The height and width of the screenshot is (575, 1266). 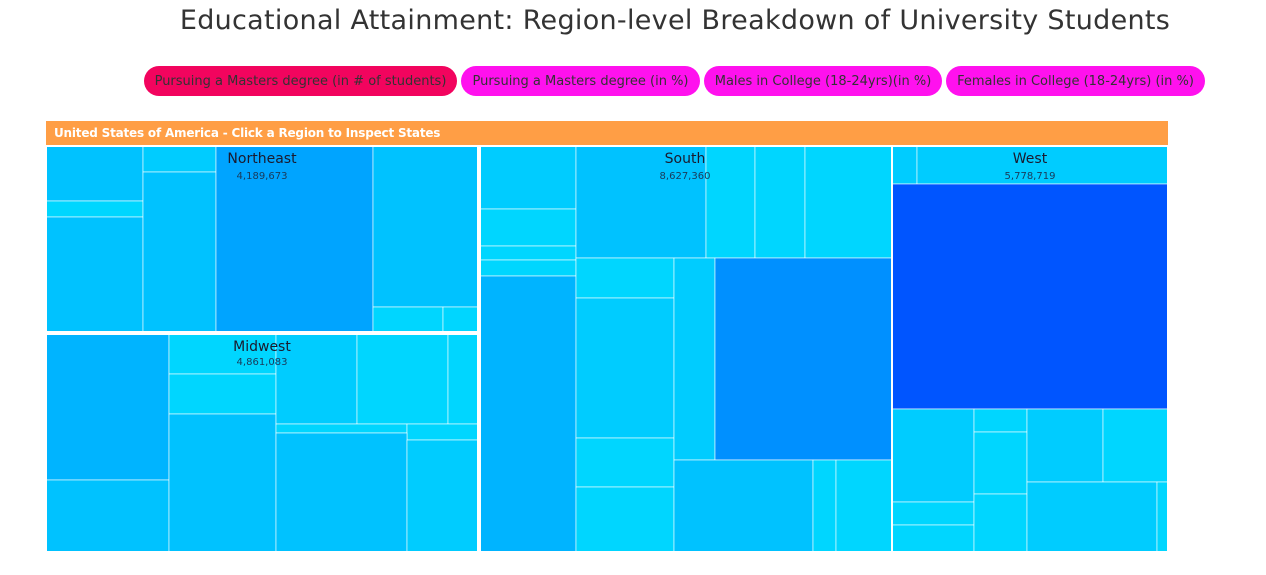 I want to click on region-block-northeast, so click(x=262, y=239).